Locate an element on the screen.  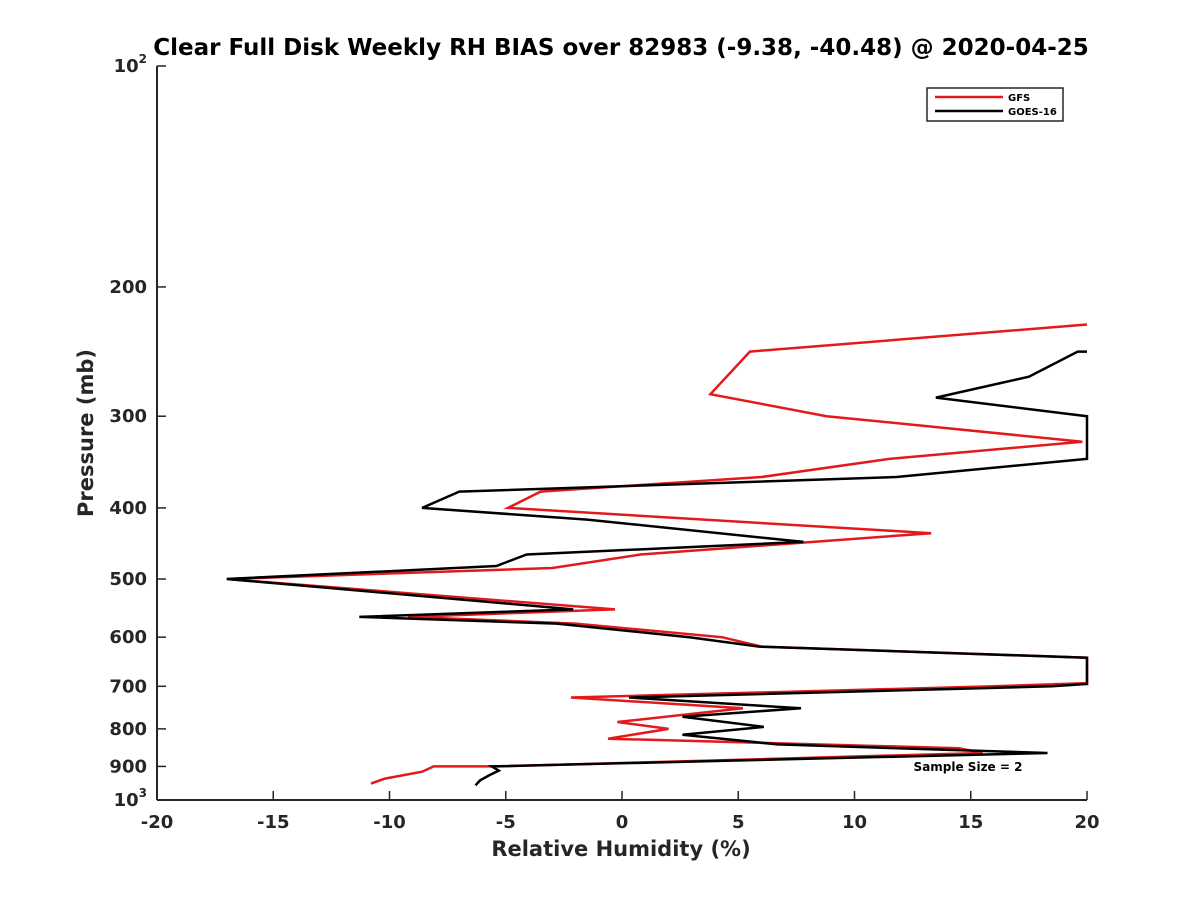
y-tick-label: 300 is located at coordinates (128, 416).